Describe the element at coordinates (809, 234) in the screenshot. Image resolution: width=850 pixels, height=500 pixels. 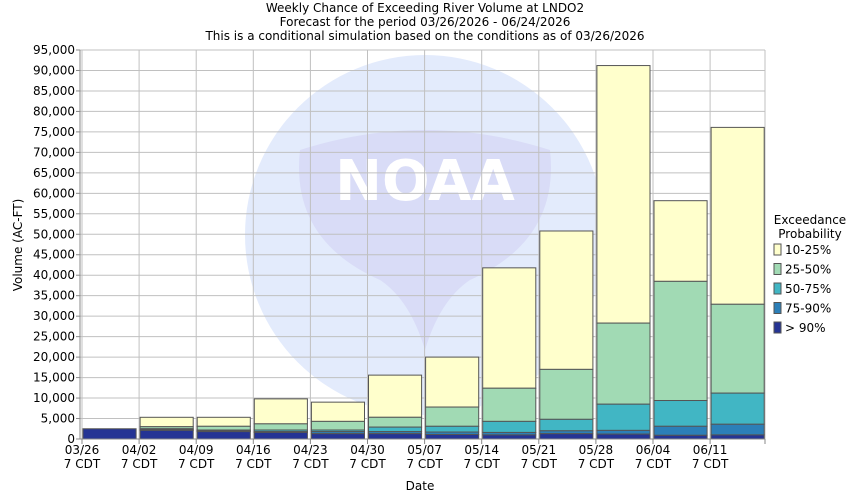
I see `legend-title-line-2: Probability` at that location.